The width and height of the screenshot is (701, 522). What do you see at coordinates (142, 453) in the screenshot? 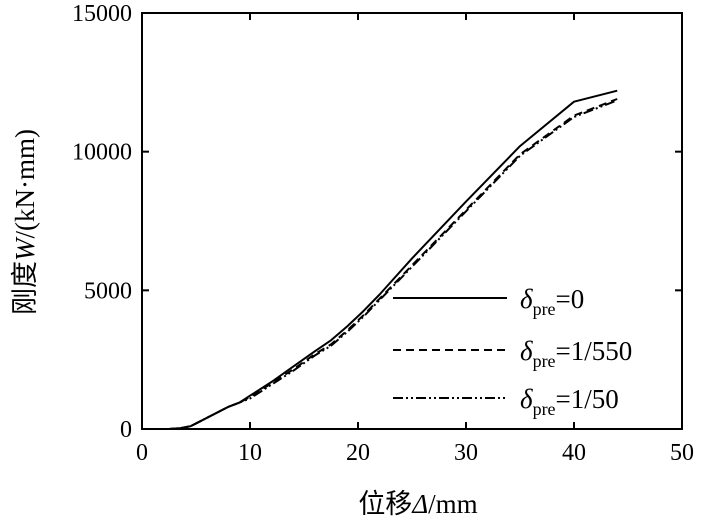
I see `x-tick-label: 0` at bounding box center [142, 453].